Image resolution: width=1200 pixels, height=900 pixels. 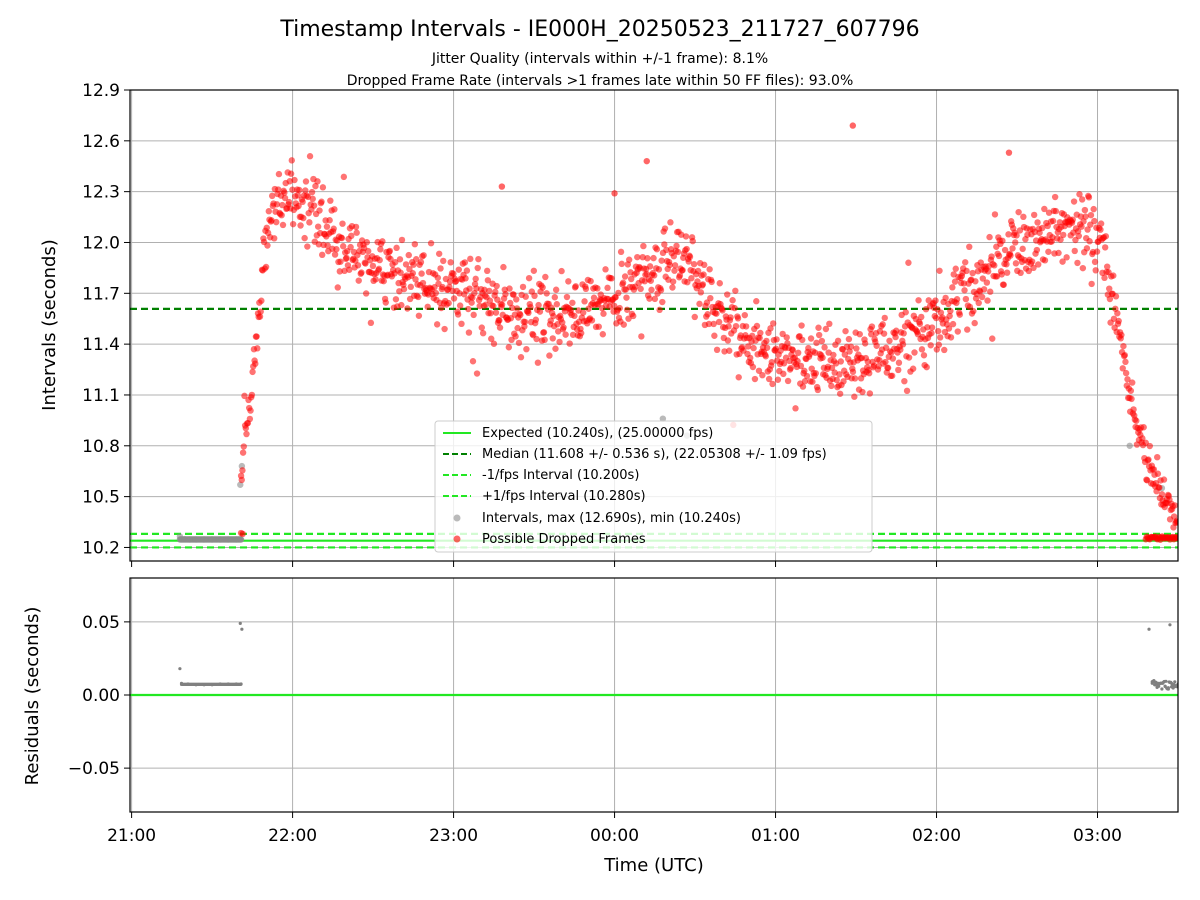 I want to click on legend-box, so click(x=653, y=486).